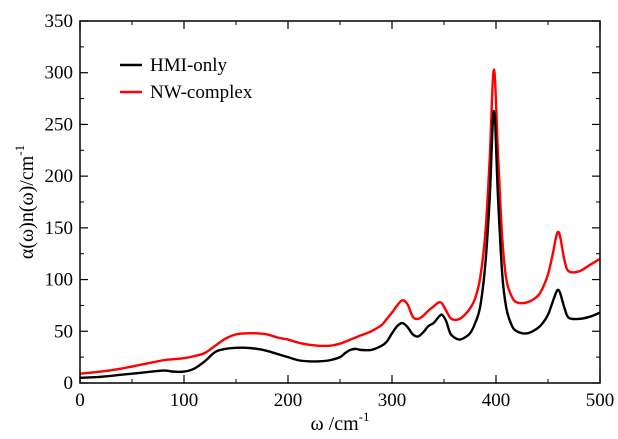 The height and width of the screenshot is (439, 618). Describe the element at coordinates (59, 280) in the screenshot. I see `y-tick-label: 100` at that location.